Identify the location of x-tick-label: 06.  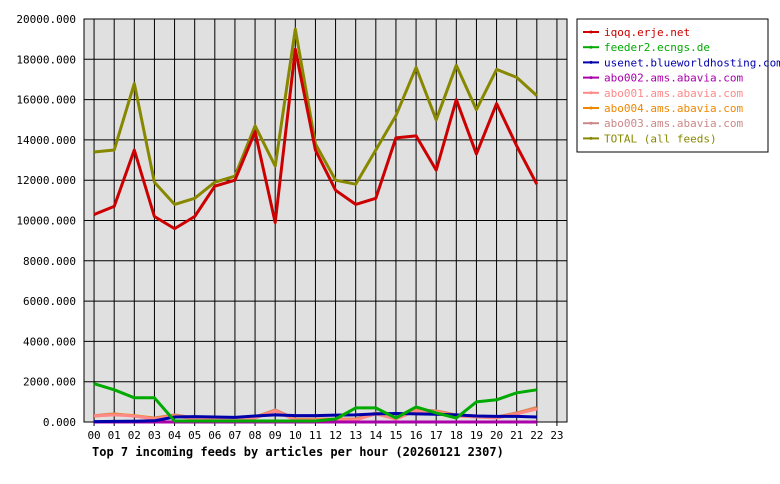
(214, 435).